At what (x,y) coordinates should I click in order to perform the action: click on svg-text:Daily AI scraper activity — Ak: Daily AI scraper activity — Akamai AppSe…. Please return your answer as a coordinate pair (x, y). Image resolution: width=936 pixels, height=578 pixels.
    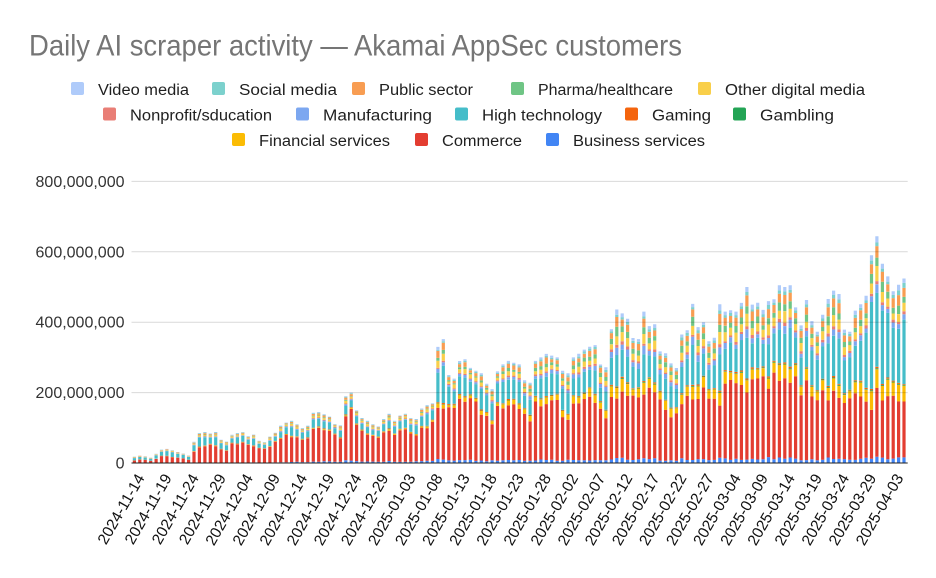
    Looking at the image, I should click on (355, 46).